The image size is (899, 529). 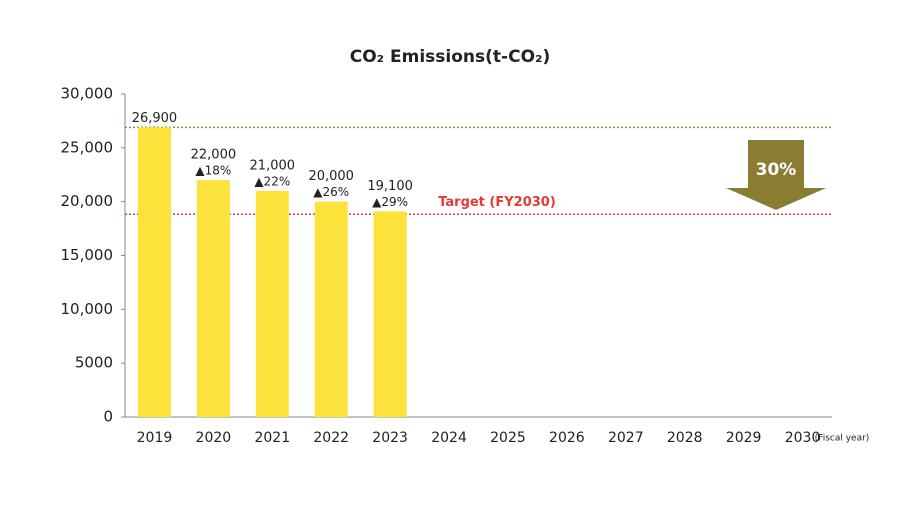 I want to click on change-label: ▲18%, so click(x=213, y=171).